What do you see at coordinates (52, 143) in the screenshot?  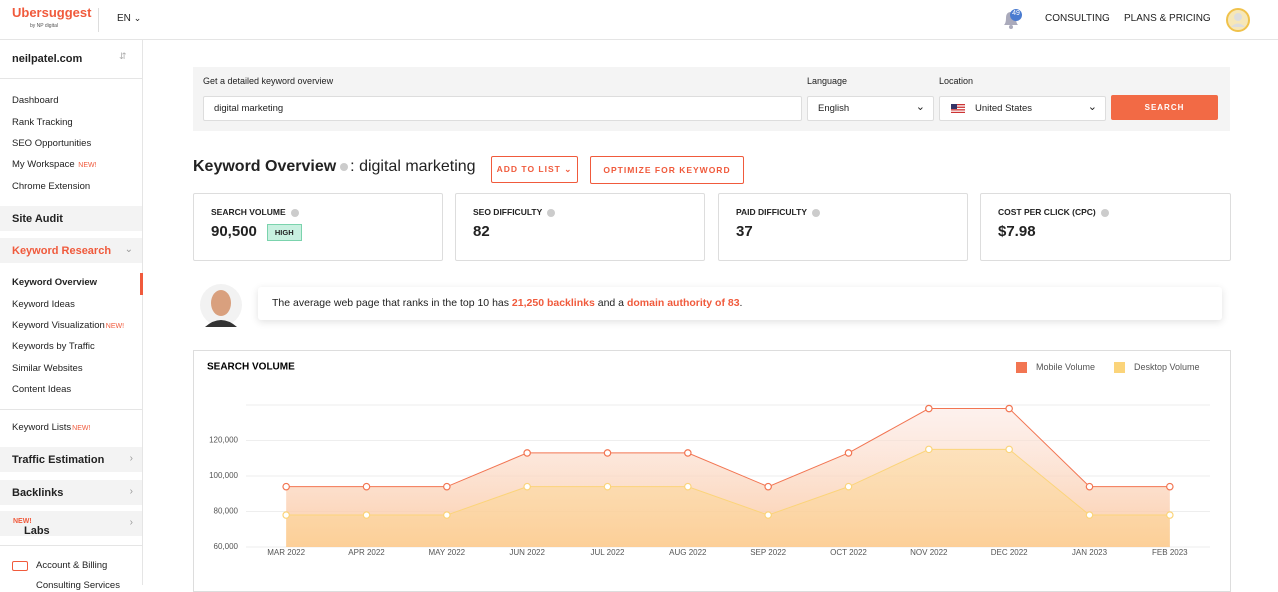 I see `nav-item: SEO Opportunities` at bounding box center [52, 143].